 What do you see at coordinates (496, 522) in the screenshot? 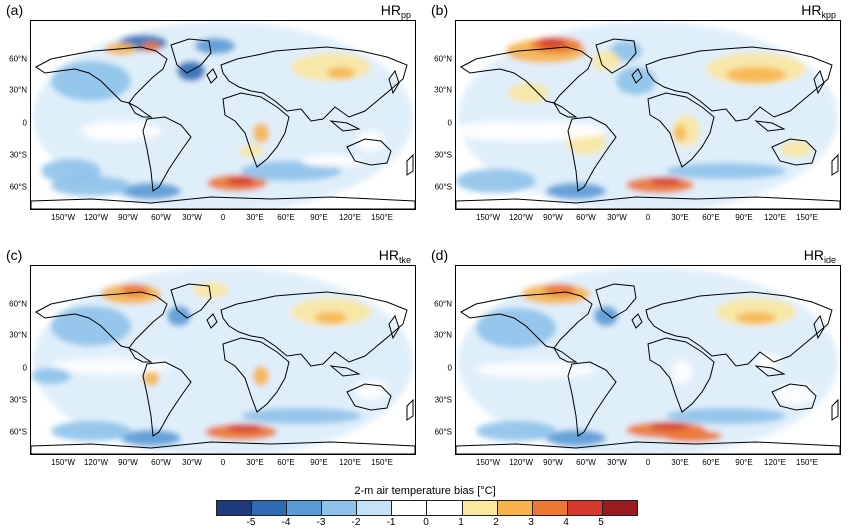
I see `colorbar-tick-label: 2` at bounding box center [496, 522].